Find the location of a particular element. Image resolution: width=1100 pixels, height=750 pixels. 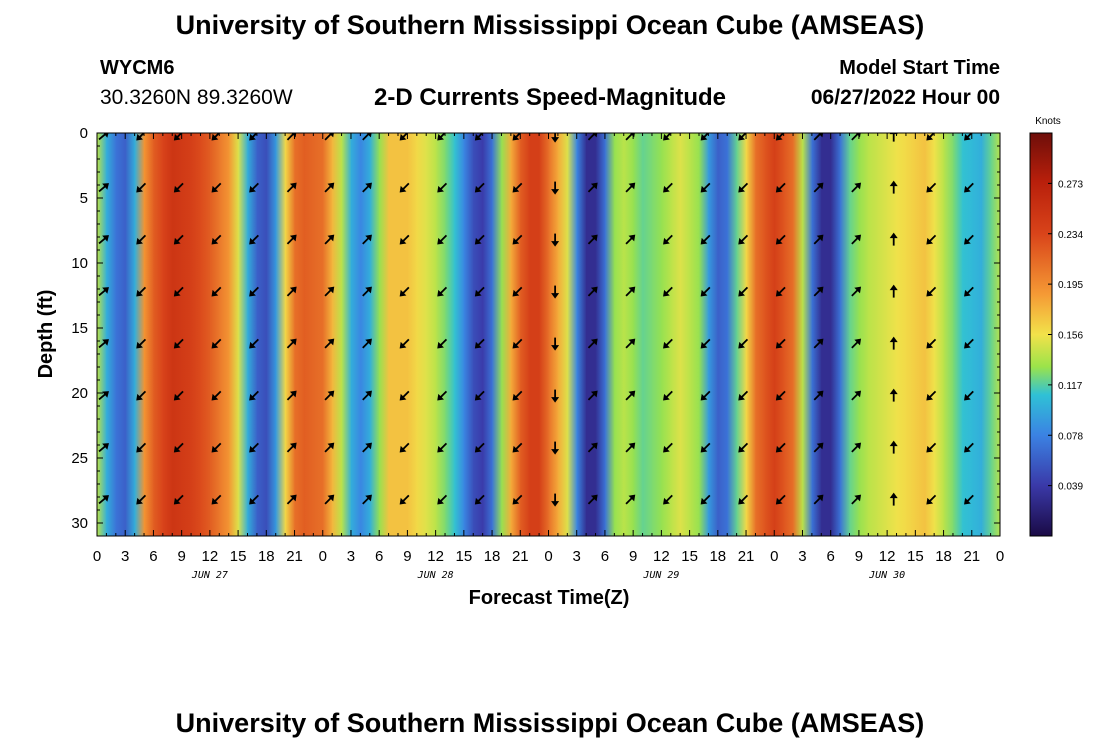

colorbar-units: Knots is located at coordinates (1048, 121).